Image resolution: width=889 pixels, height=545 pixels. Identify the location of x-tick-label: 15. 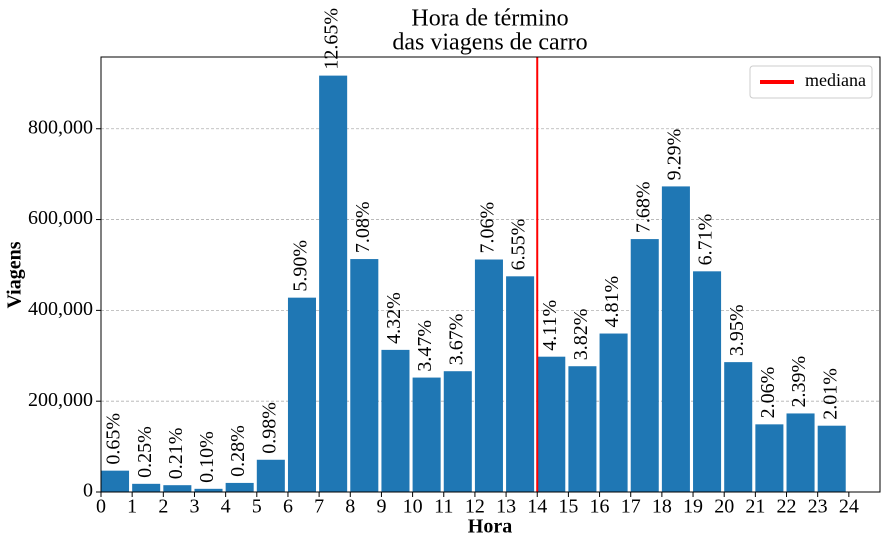
(568, 507).